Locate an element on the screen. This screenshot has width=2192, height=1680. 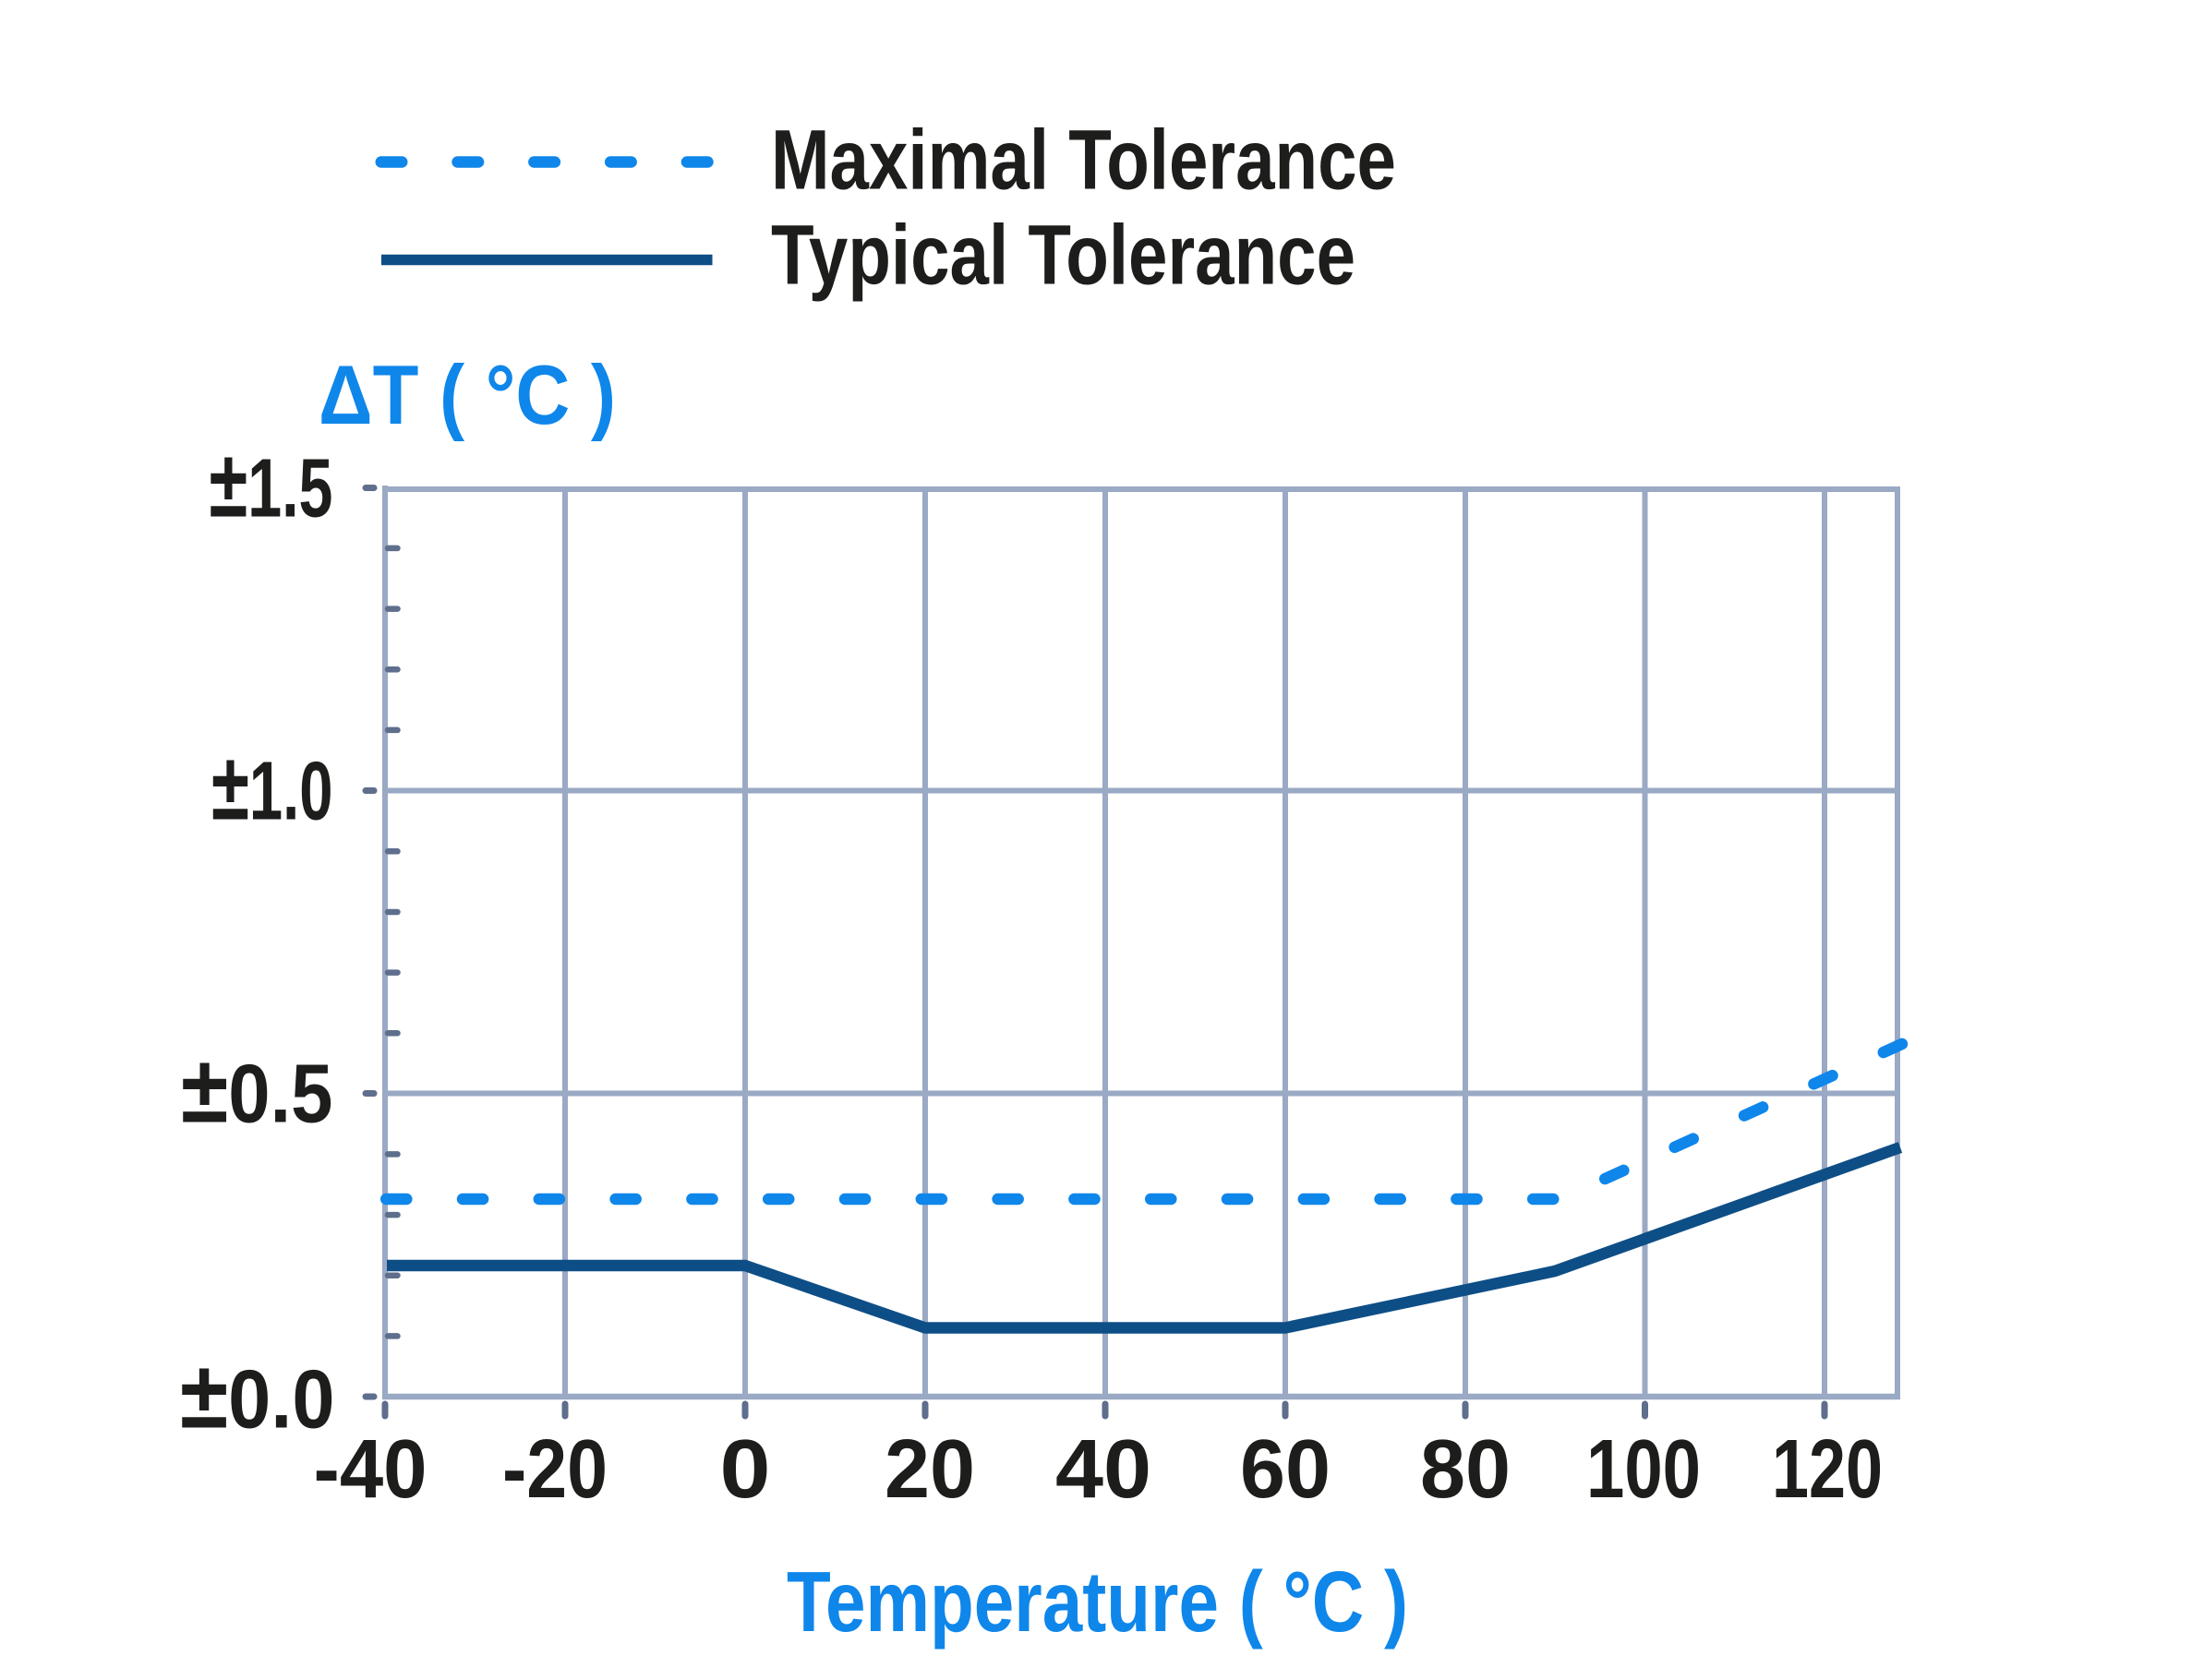
svg-text: 80 is located at coordinates (1465, 1469).